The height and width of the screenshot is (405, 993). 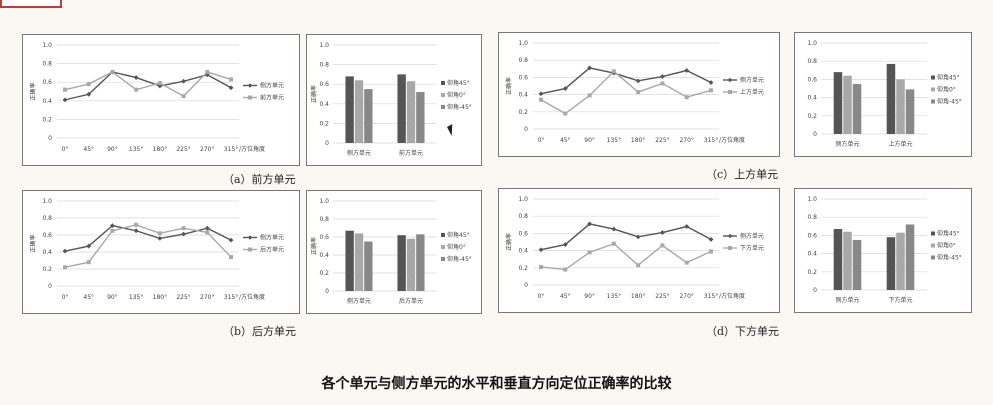 What do you see at coordinates (742, 174) in the screenshot?
I see `caption-top: （c）上方单元` at bounding box center [742, 174].